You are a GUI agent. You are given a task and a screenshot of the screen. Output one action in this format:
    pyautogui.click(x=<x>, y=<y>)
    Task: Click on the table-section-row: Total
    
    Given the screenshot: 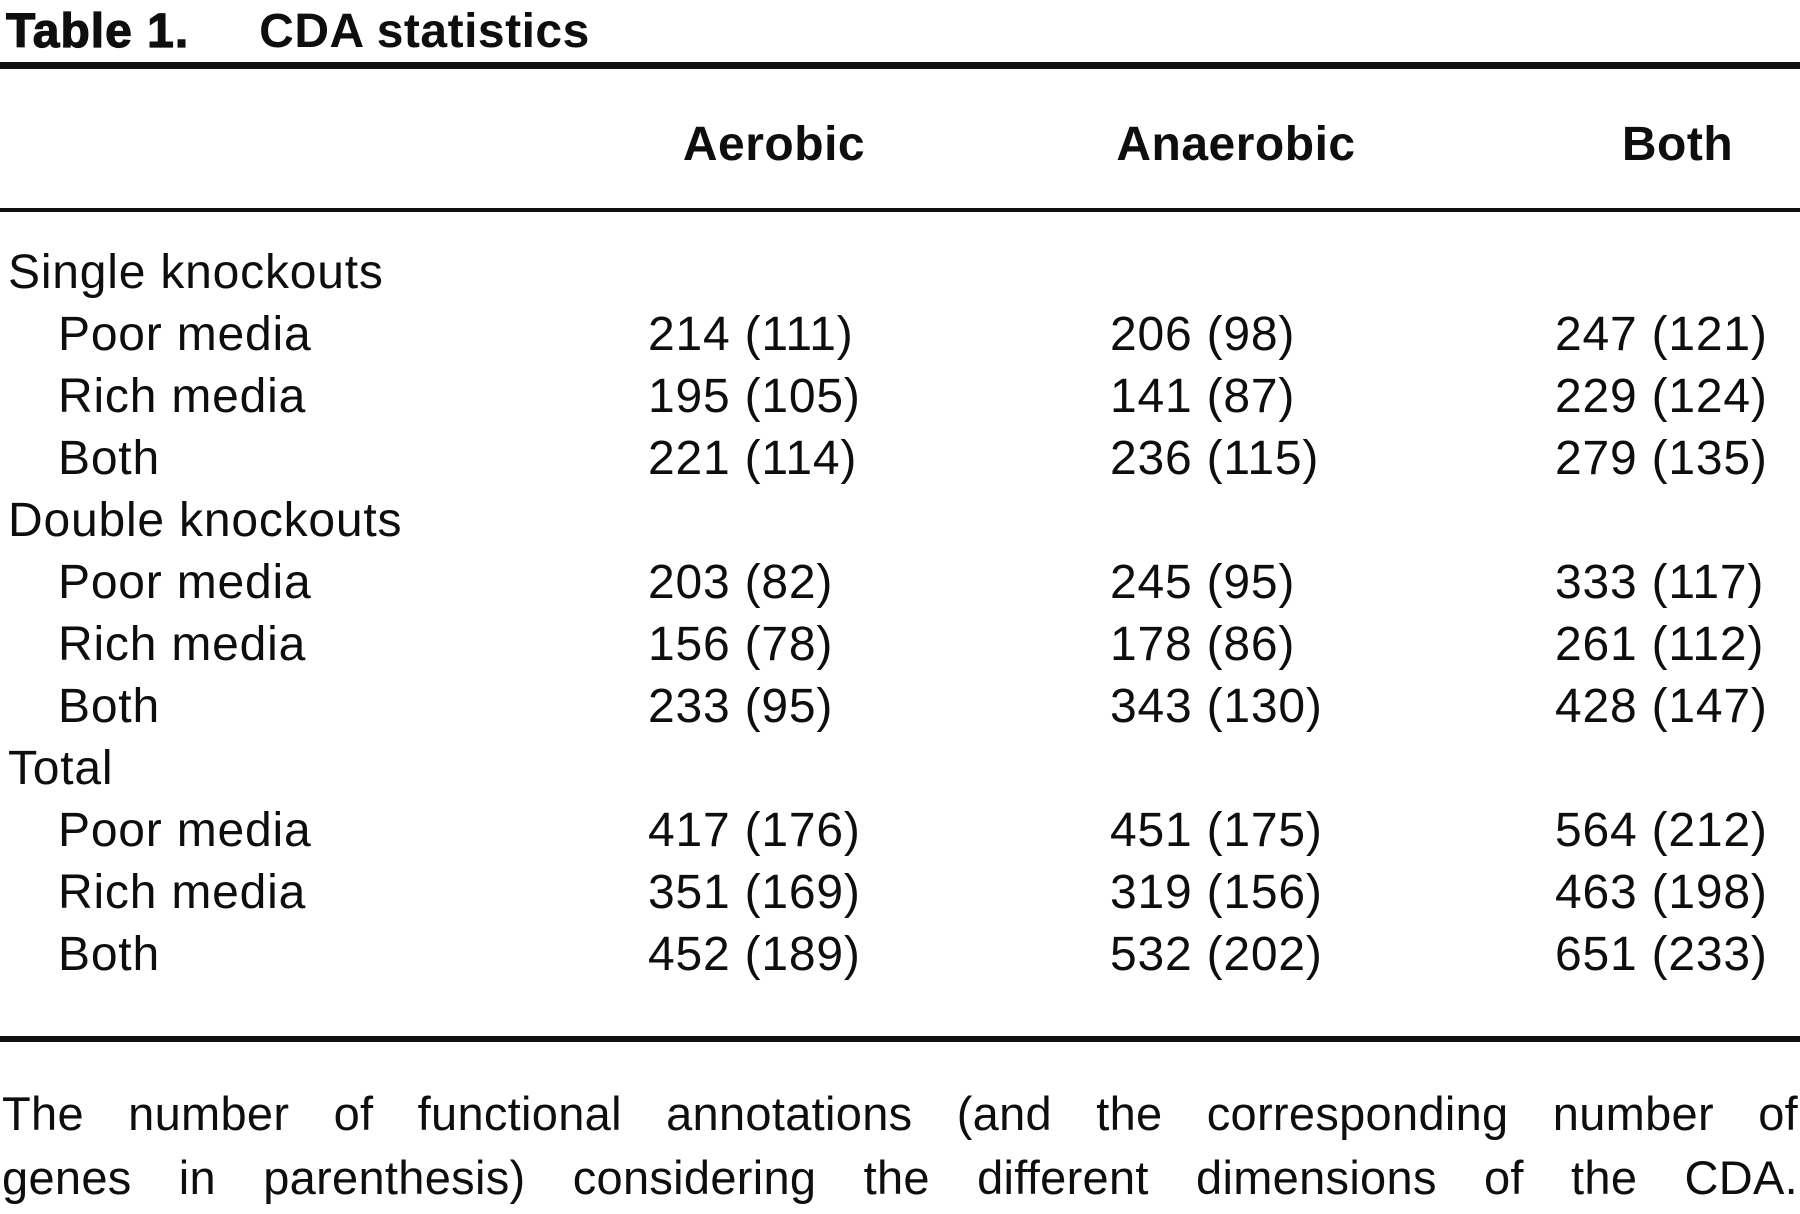 What is the action you would take?
    pyautogui.click(x=900, y=769)
    